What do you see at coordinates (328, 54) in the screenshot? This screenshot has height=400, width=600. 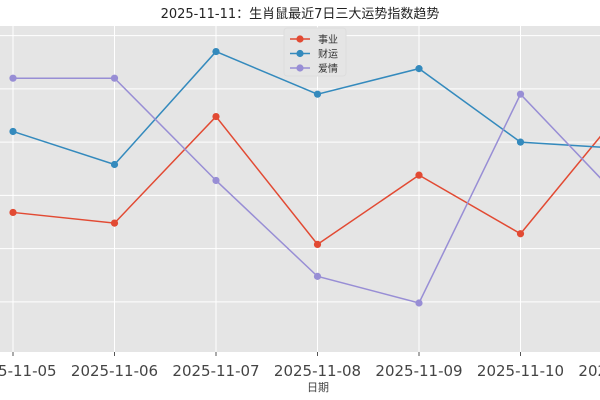 I see `legend-label: 财运` at bounding box center [328, 54].